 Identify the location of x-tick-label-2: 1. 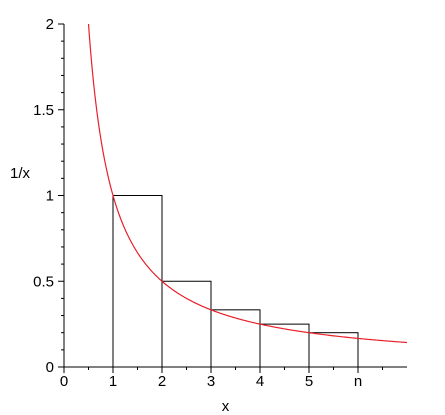
(113, 381).